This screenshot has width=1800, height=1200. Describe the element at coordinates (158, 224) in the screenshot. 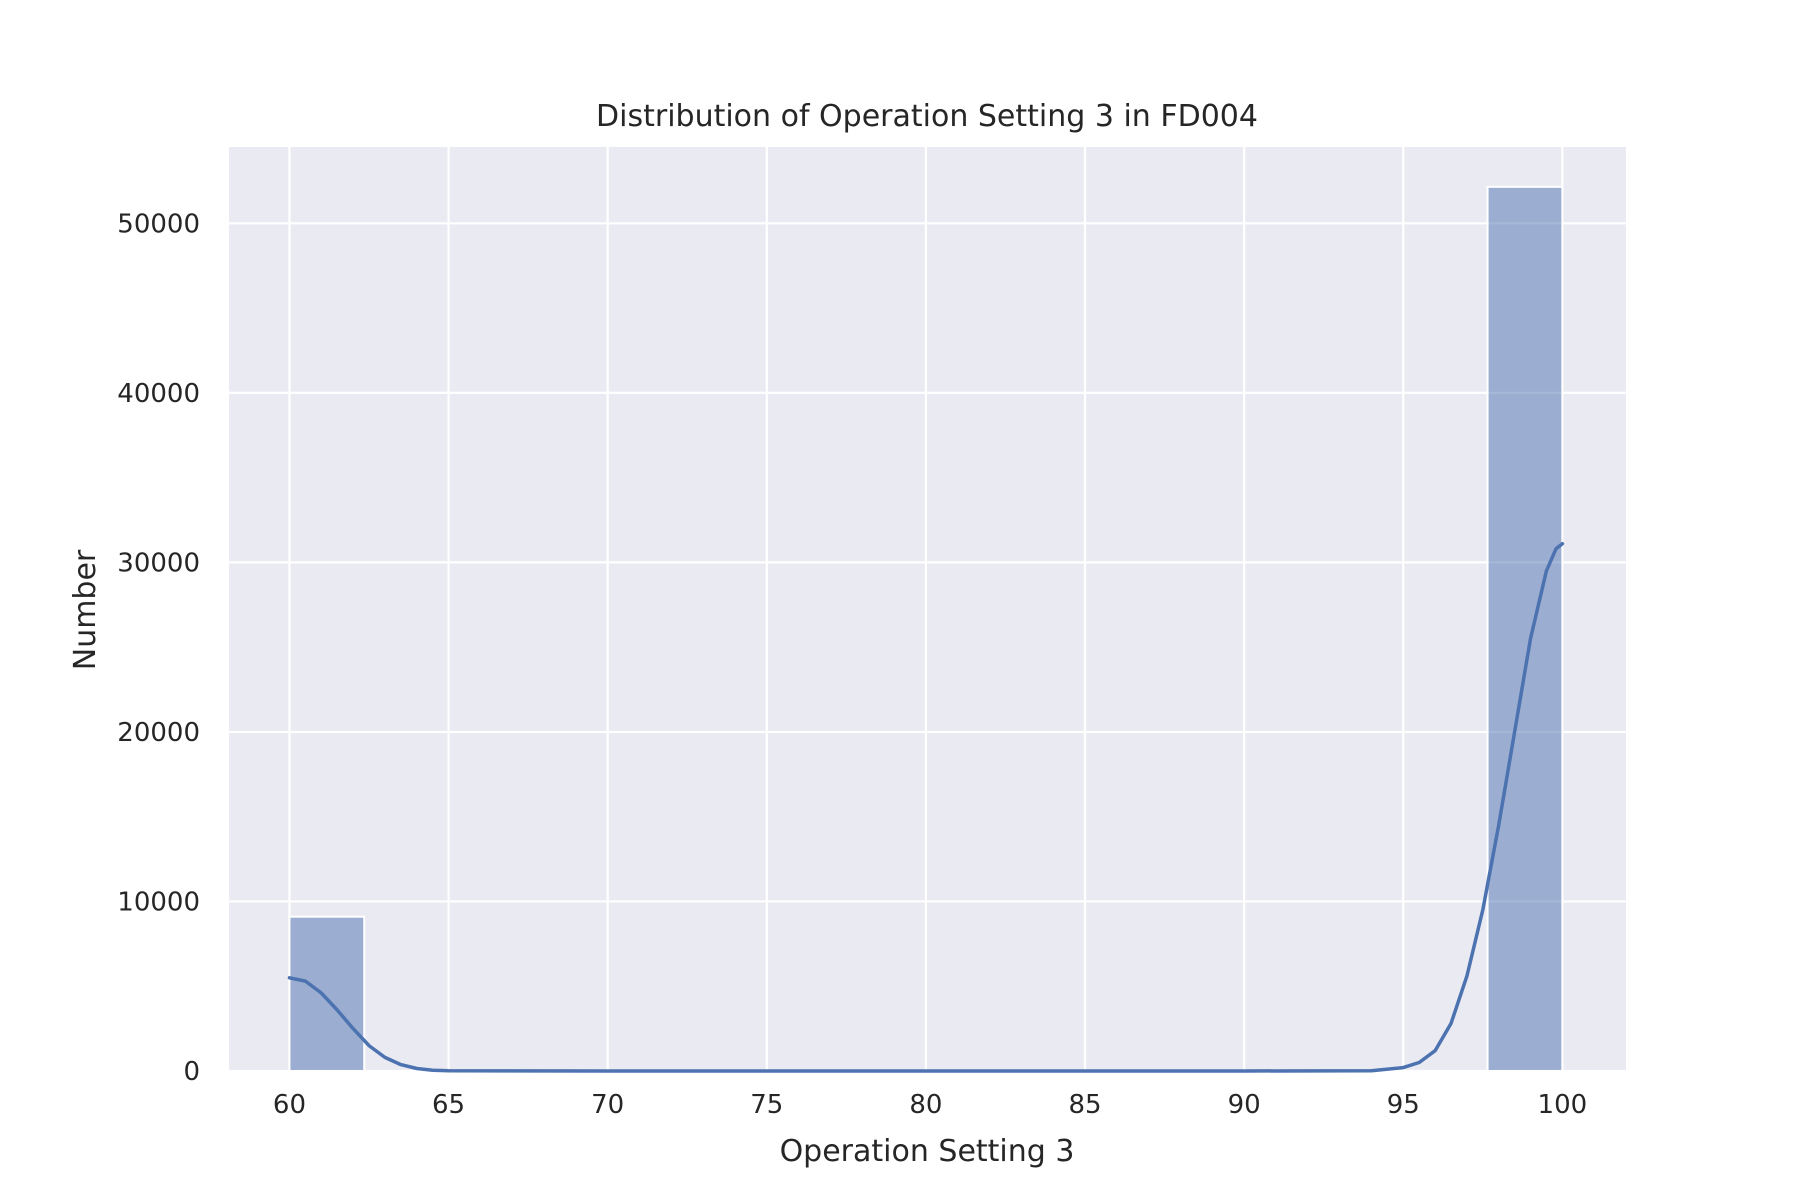

I see `y-tick-label: 50000` at that location.